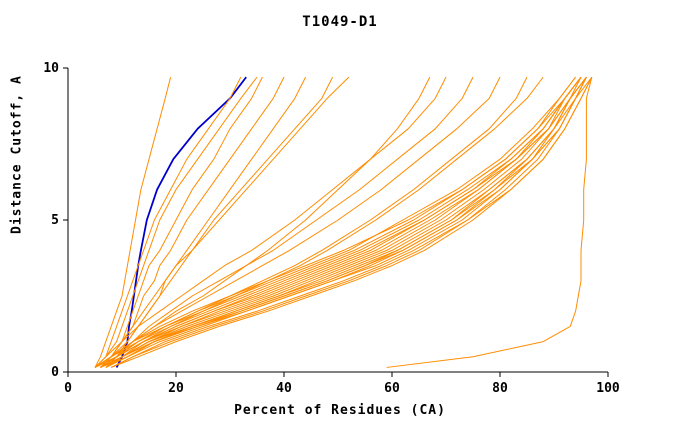 This screenshot has width=680, height=440. Describe the element at coordinates (608, 388) in the screenshot. I see `x-tick-label: 100` at that location.